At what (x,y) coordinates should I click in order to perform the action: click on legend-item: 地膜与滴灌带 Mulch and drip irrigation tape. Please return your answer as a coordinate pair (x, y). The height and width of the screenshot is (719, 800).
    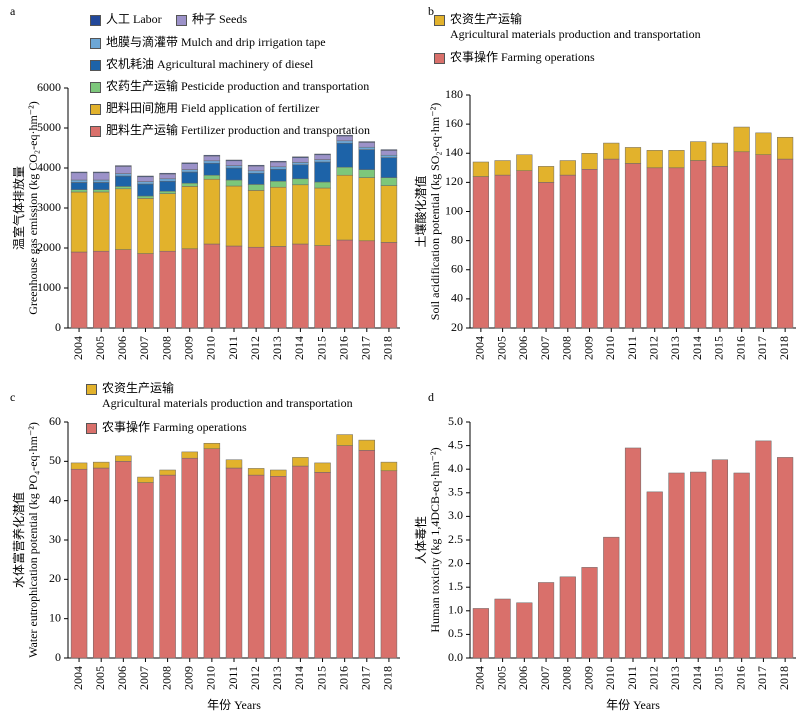
    Looking at the image, I should click on (208, 42).